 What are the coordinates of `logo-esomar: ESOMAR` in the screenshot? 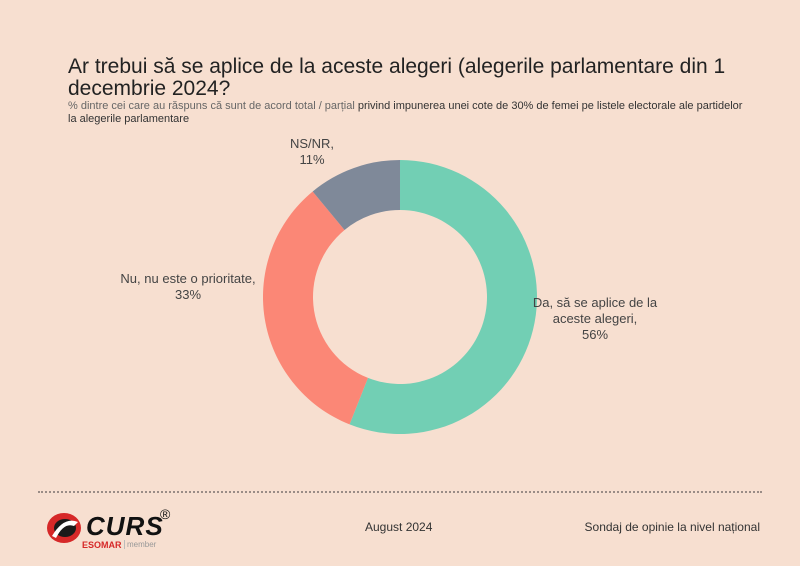 It's located at (102, 545).